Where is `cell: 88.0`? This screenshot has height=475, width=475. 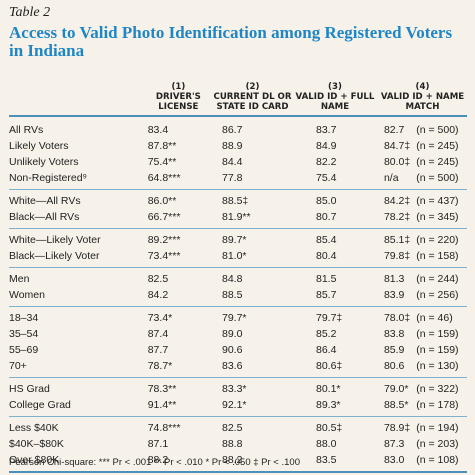 cell: 88.0 is located at coordinates (326, 444).